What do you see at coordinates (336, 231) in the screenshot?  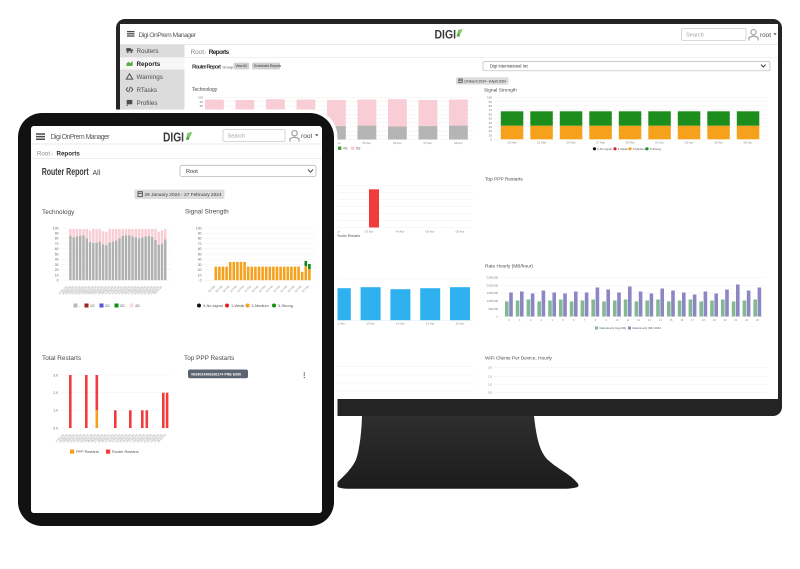 I see `svg-text: 02 Apr` at bounding box center [336, 231].